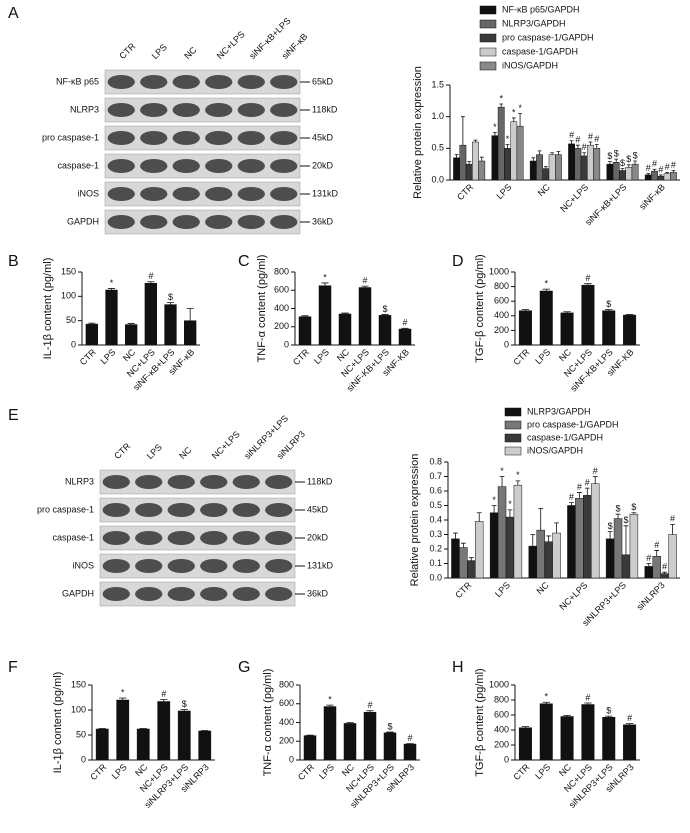 The height and width of the screenshot is (833, 690). I want to click on x-tick-label: NC, so click(141, 770).